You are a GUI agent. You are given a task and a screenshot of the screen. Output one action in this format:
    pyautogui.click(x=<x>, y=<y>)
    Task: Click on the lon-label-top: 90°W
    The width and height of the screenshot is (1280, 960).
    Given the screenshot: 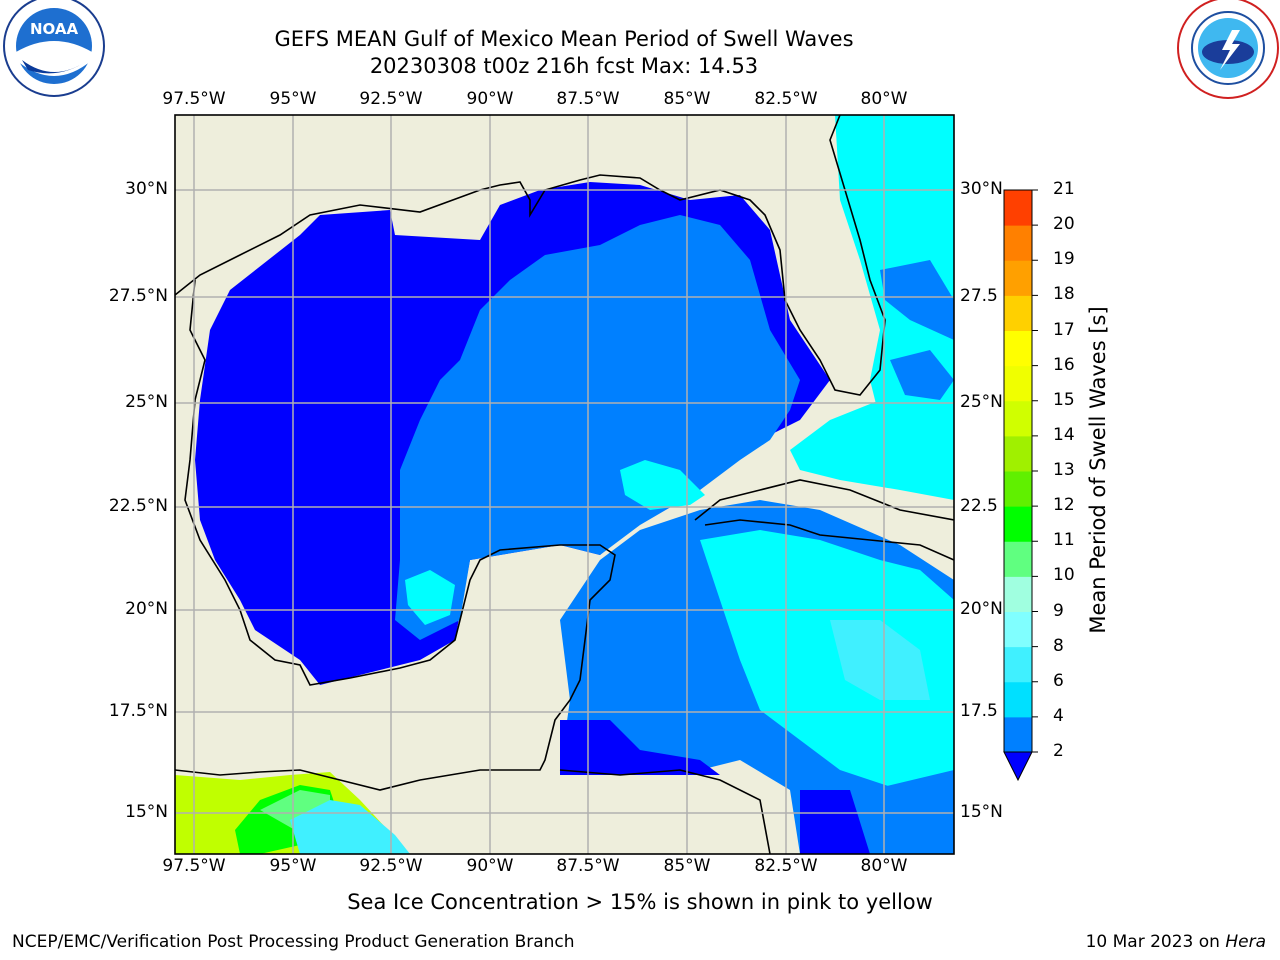 What is the action you would take?
    pyautogui.click(x=490, y=99)
    